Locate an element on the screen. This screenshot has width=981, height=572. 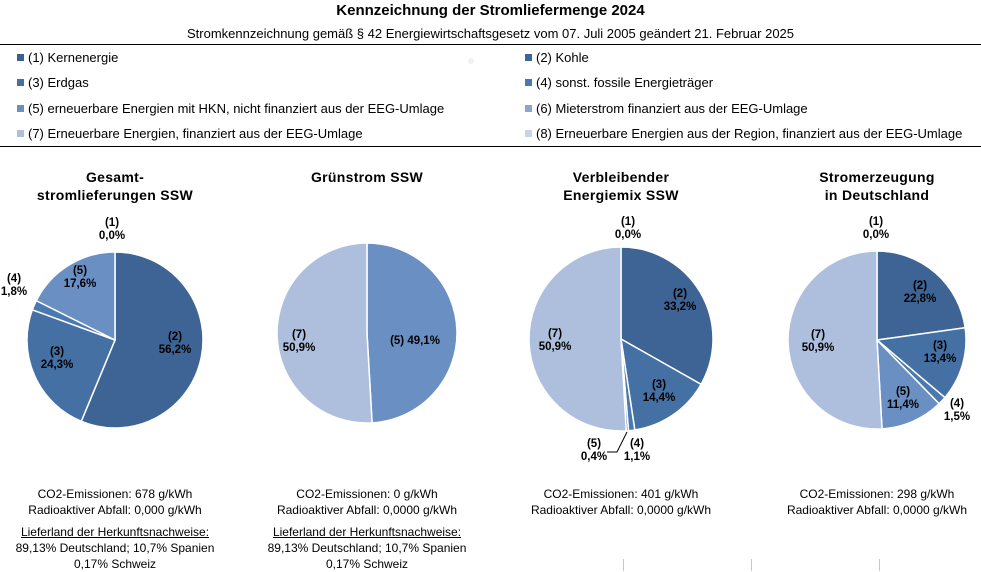
data-label: (2) 56,2% is located at coordinates (175, 343).